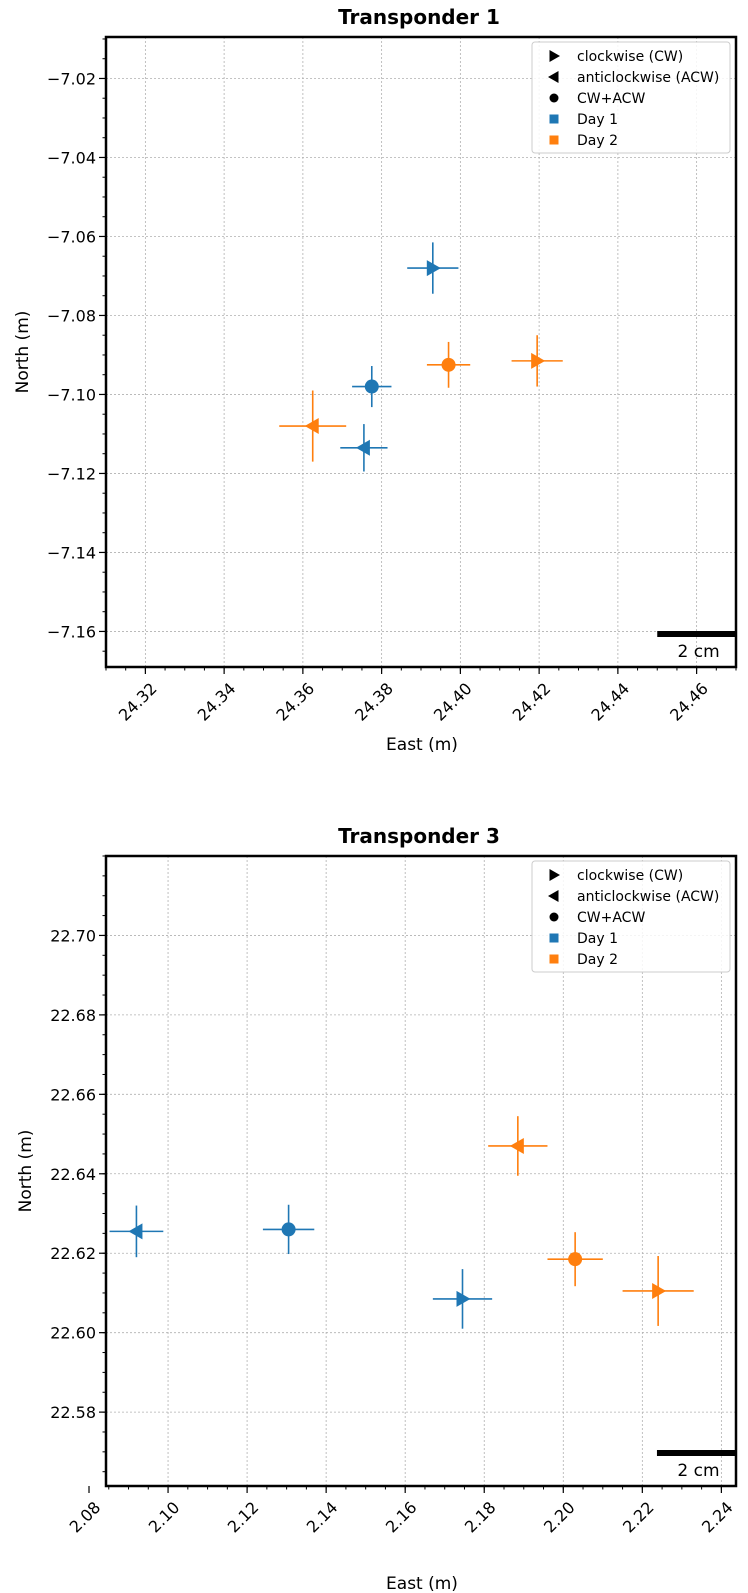 This screenshot has width=748, height=1593. Describe the element at coordinates (717, 1517) in the screenshot. I see `x-tick-label: 2.24` at that location.